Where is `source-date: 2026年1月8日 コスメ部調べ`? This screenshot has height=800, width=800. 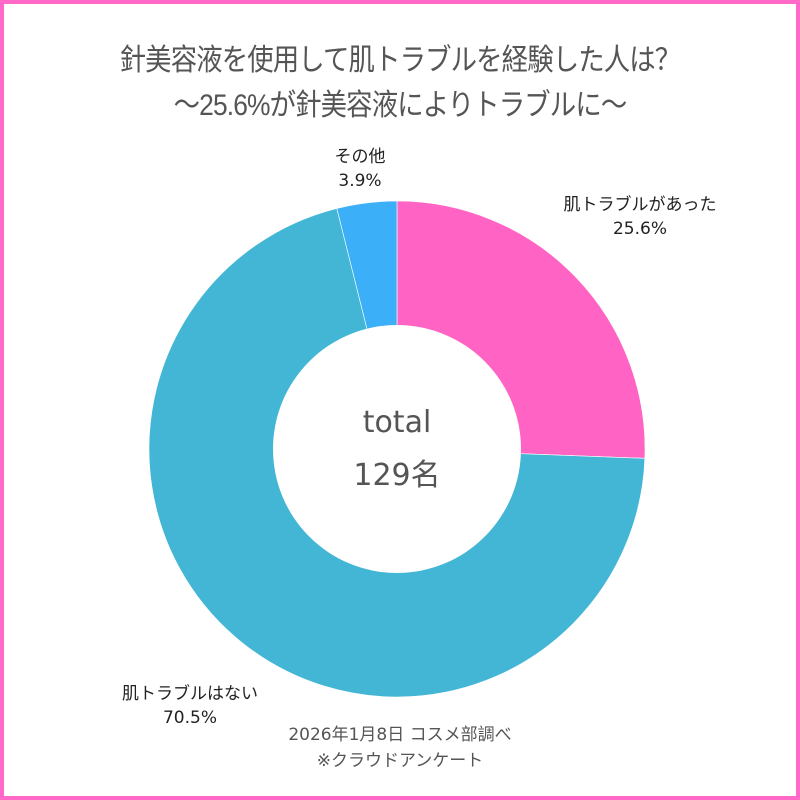 source-date: 2026年1月8日 コスメ部調べ is located at coordinates (400, 735).